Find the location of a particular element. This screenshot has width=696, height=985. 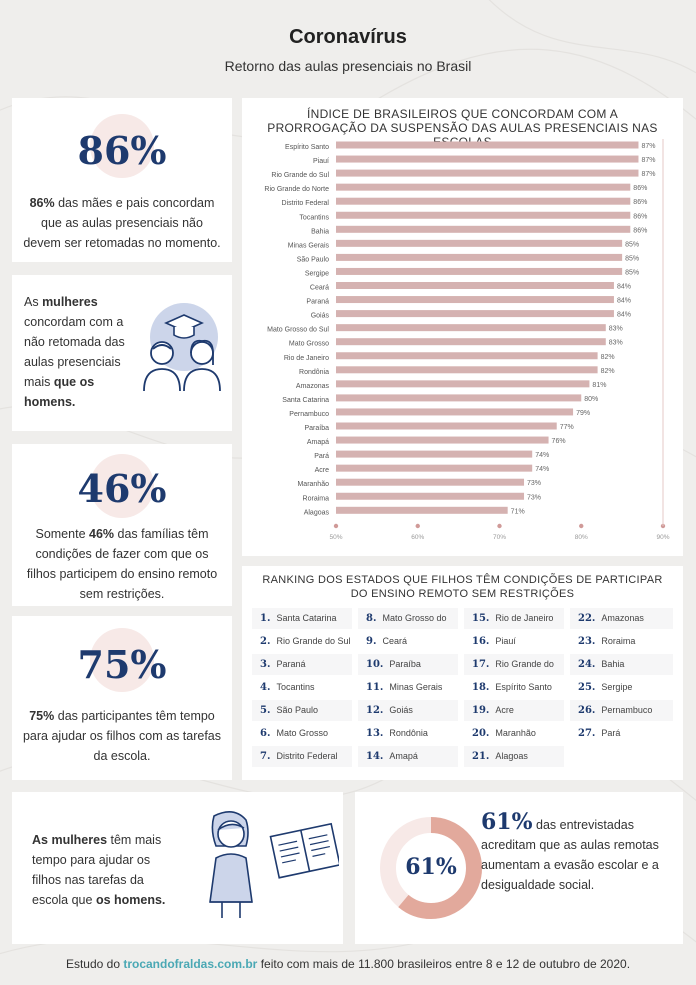

x-tick-label: 90% is located at coordinates (662, 537).